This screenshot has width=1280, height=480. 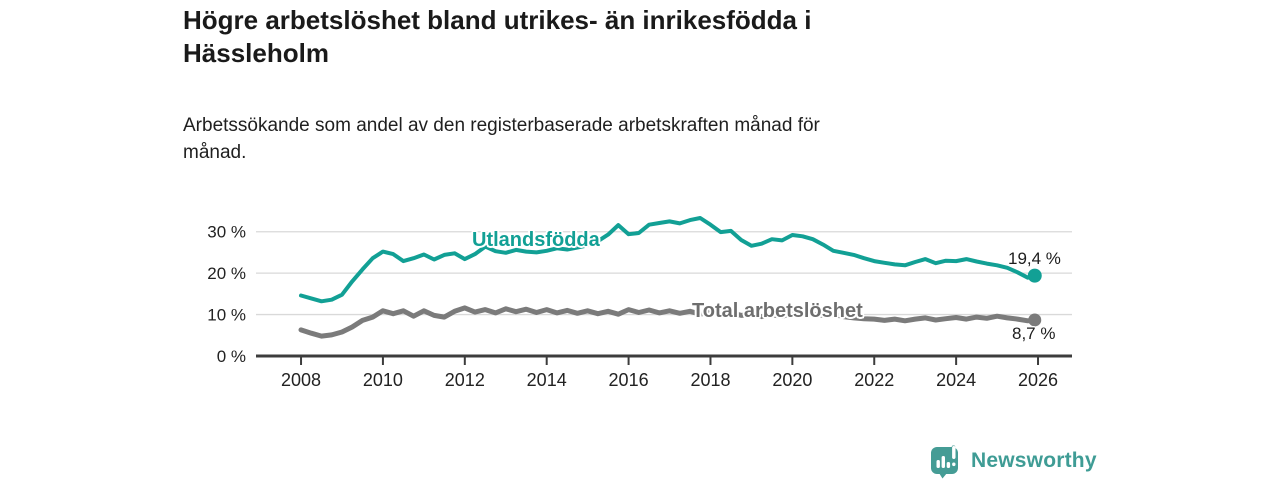 I want to click on x-tick-label: 2024, so click(x=956, y=380).